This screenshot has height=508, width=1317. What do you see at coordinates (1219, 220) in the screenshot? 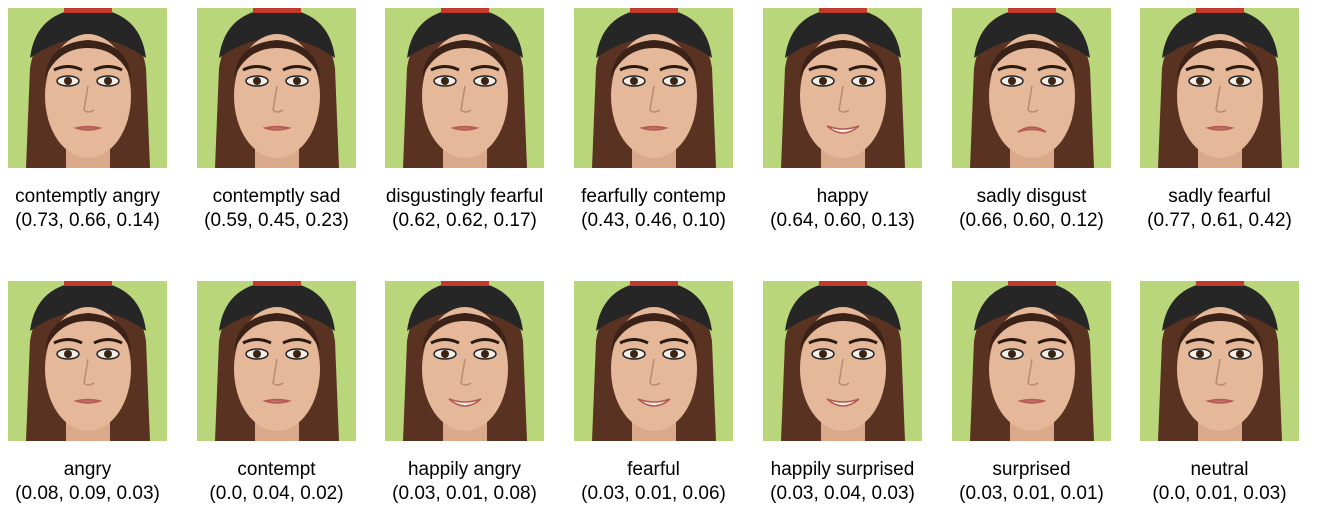
I see `face-scores: (0.77, 0.61, 0.42)` at bounding box center [1219, 220].